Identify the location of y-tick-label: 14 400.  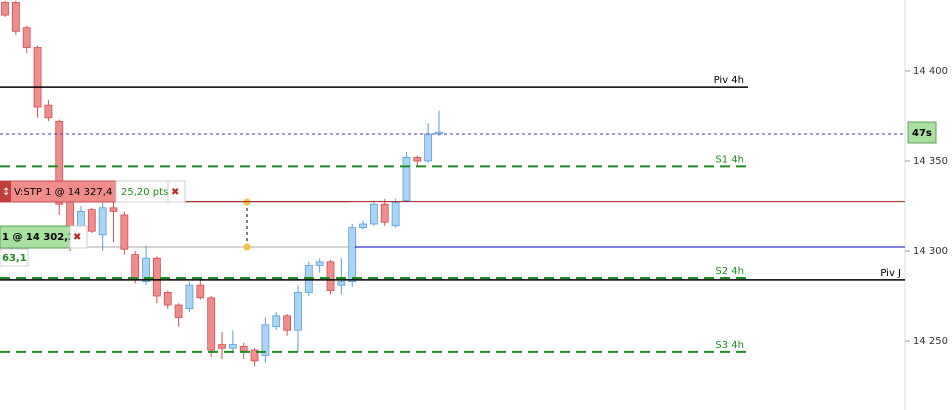
(930, 71).